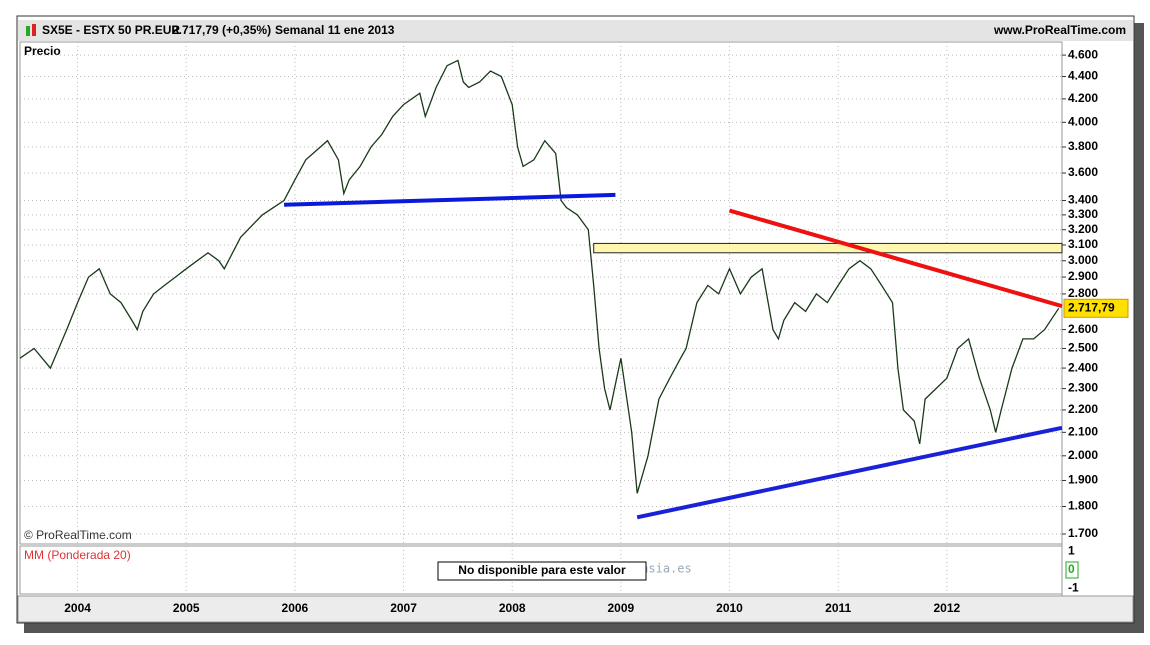 This screenshot has height=645, width=1150. What do you see at coordinates (403, 608) in the screenshot?
I see `x-tick-label: 2007` at bounding box center [403, 608].